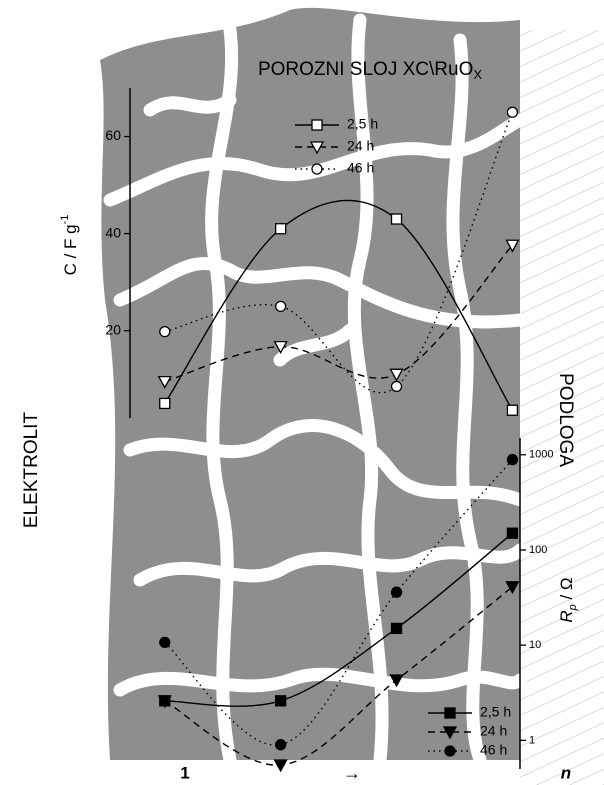 Image resolution: width=604 pixels, height=785 pixels. Describe the element at coordinates (565, 420) in the screenshot. I see `right-label: PODLOGA` at that location.